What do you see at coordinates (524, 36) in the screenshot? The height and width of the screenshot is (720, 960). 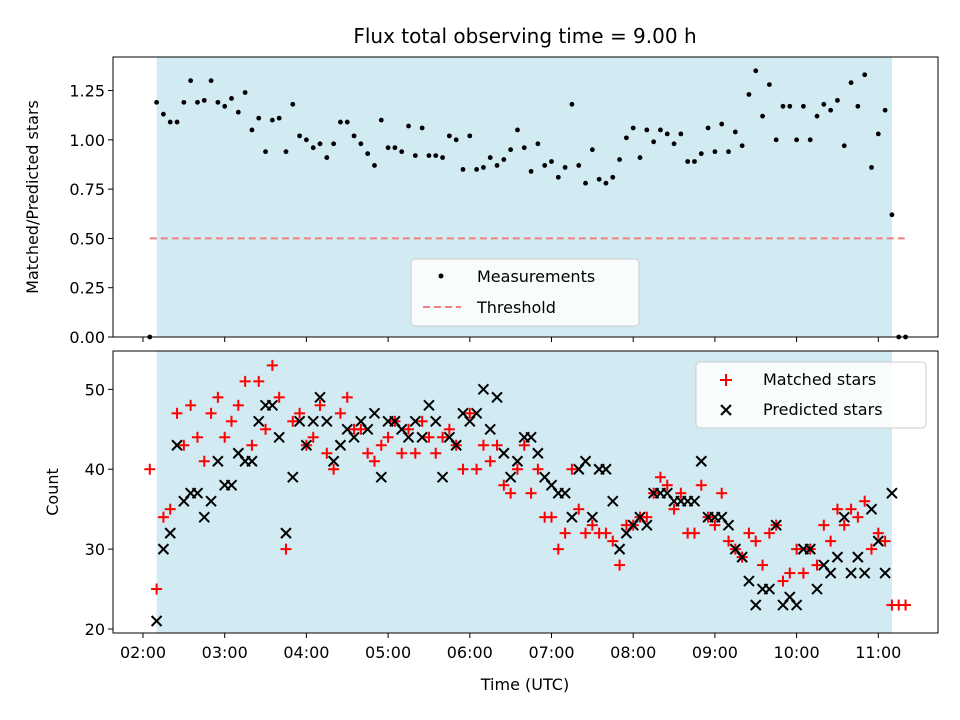 I see `chart-title: Flux total observing time = 9.00 h` at bounding box center [524, 36].